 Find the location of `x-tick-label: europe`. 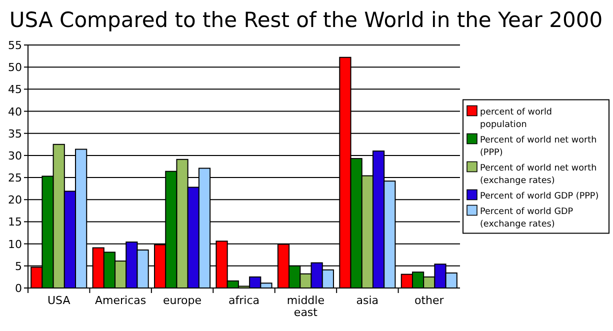

x-tick-label: europe is located at coordinates (182, 300).